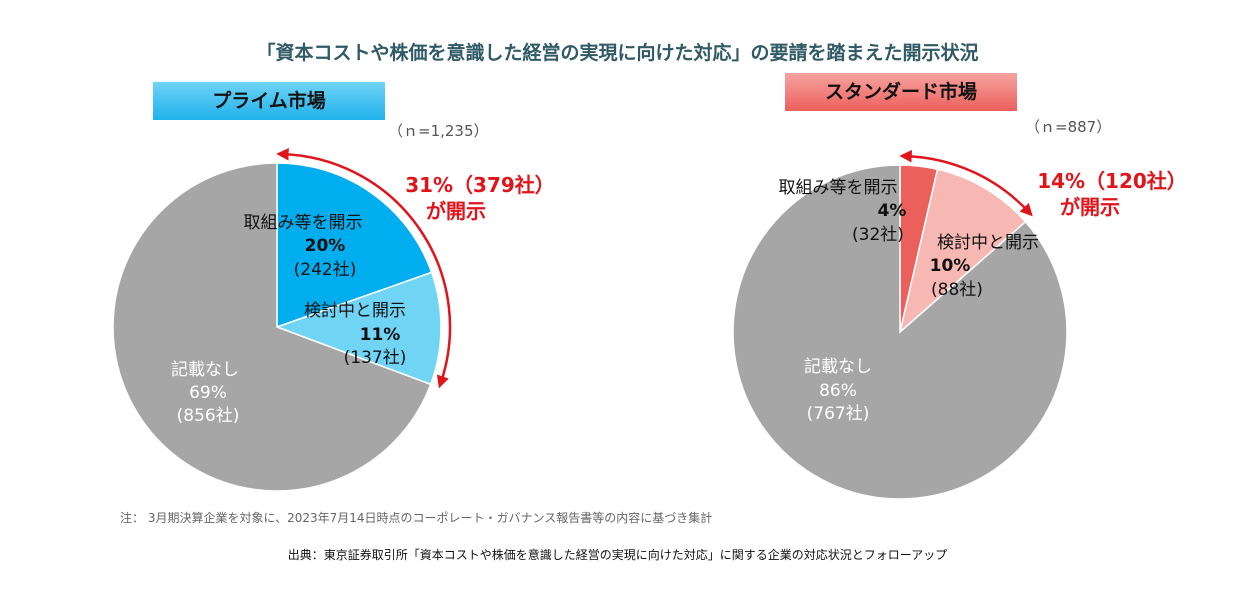  Describe the element at coordinates (355, 311) in the screenshot. I see `prime-considering-label: 検討中と開示` at that location.